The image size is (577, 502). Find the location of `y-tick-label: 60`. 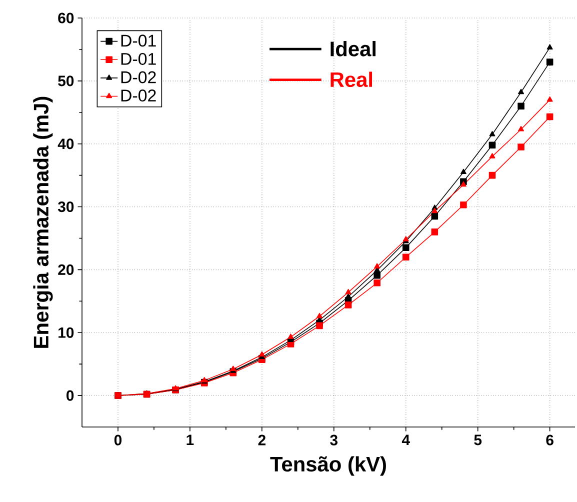

y-tick-label: 60 is located at coordinates (66, 18).